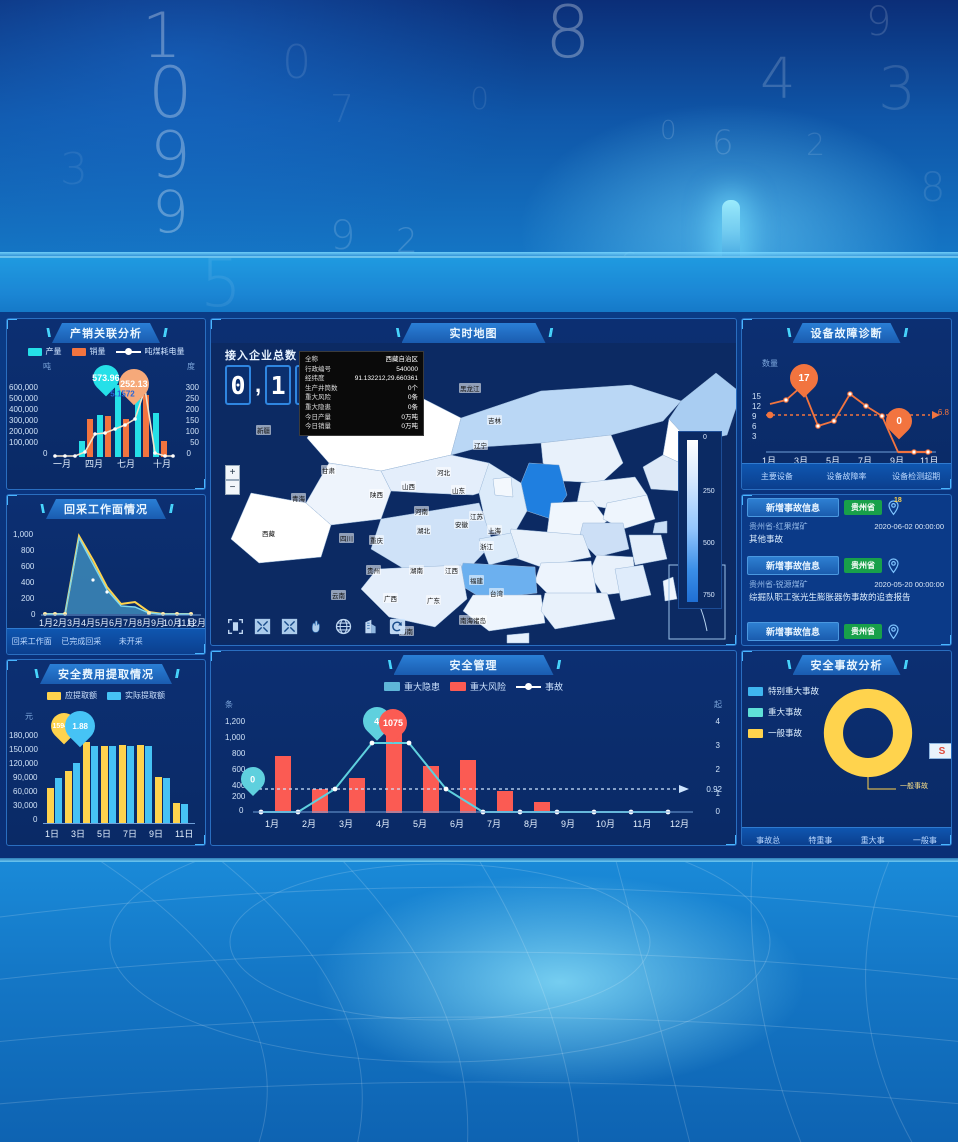  Describe the element at coordinates (184, 834) in the screenshot. I see `x-tick: 11日` at that location.